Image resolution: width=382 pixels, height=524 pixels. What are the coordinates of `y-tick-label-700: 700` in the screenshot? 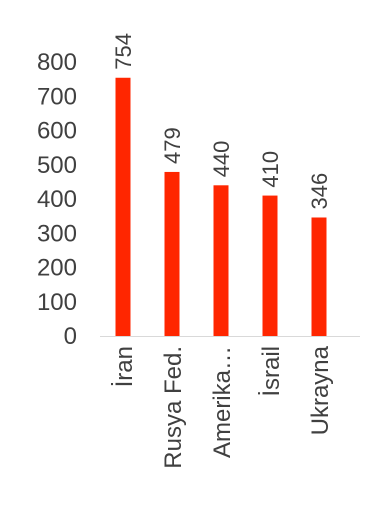 It's located at (57, 96).